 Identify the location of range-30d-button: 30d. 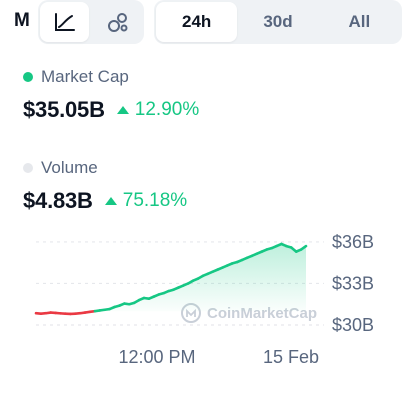
(278, 21).